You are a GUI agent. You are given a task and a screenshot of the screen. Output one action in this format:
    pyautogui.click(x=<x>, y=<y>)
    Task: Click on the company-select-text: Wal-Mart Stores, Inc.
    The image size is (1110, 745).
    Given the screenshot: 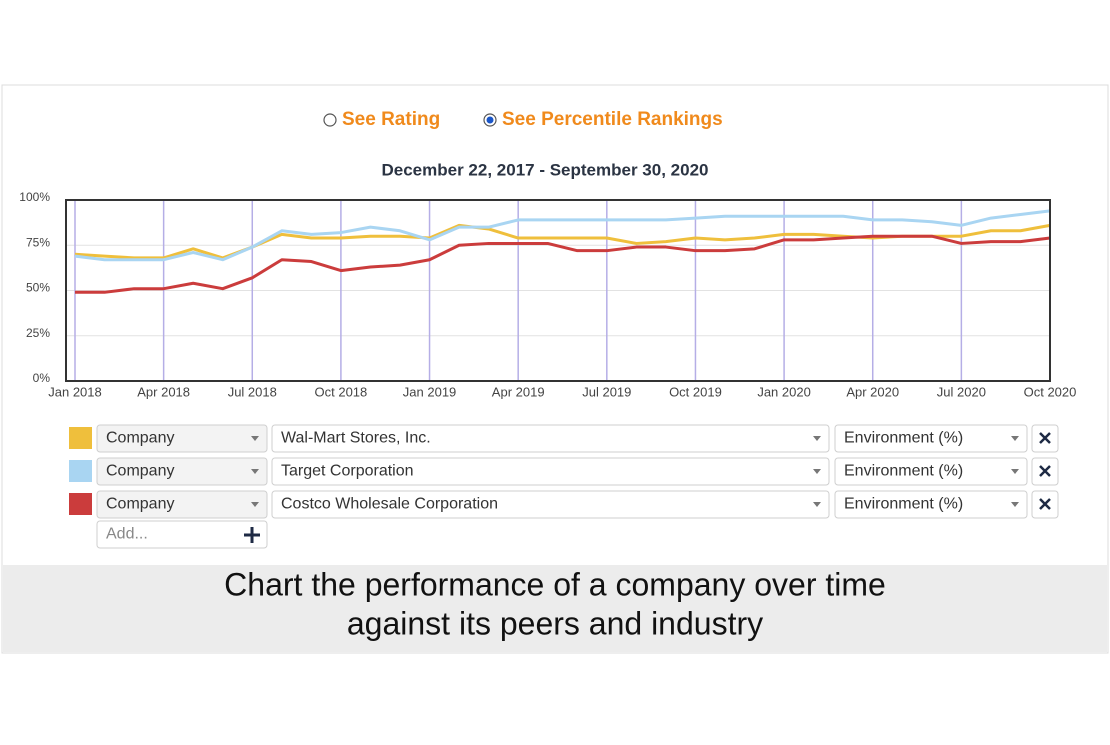 What is the action you would take?
    pyautogui.click(x=356, y=438)
    